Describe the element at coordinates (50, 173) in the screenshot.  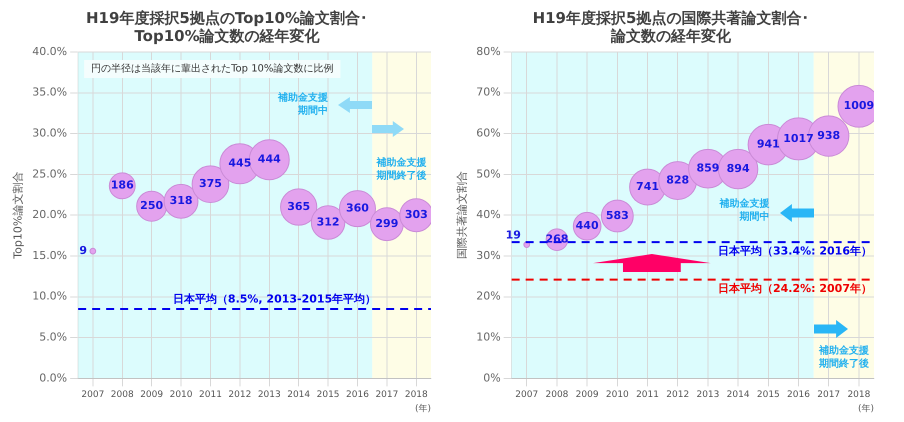
I see `y-tick-label: 25.0%` at that location.